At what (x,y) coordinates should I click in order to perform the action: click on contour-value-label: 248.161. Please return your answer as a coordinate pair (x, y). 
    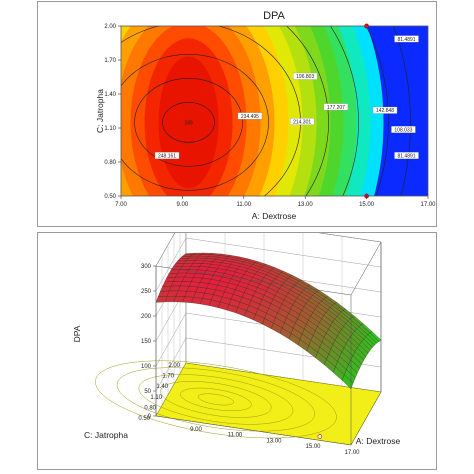
    Looking at the image, I should click on (167, 157).